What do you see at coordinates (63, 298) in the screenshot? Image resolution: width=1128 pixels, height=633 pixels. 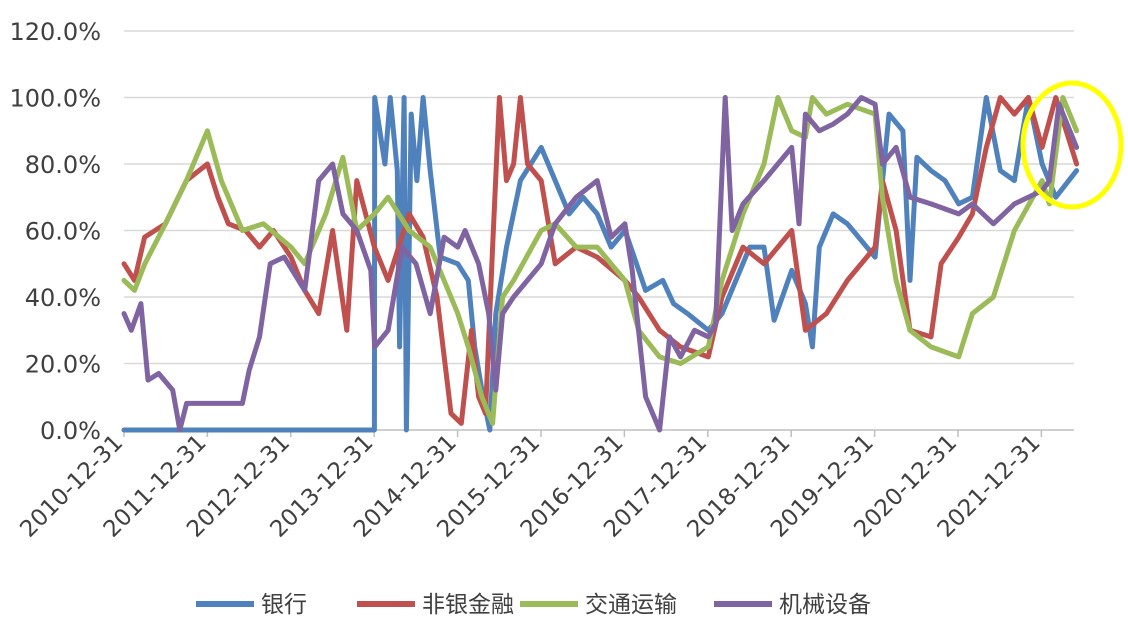 I see `y-tick-label: 40.0%` at bounding box center [63, 298].